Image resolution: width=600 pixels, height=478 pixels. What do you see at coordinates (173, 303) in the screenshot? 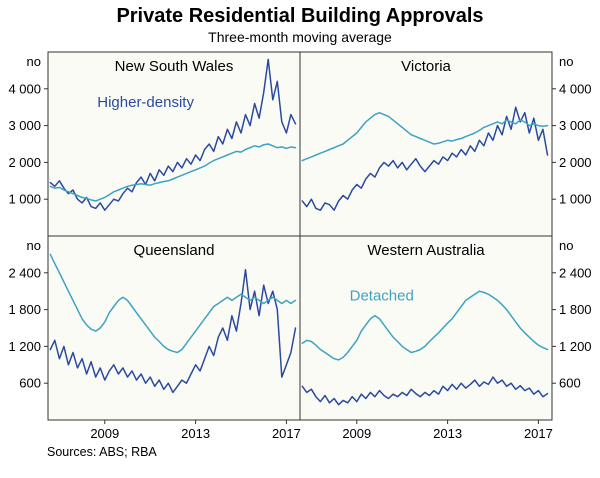
I see `series-line-queensland-detached` at bounding box center [173, 303].